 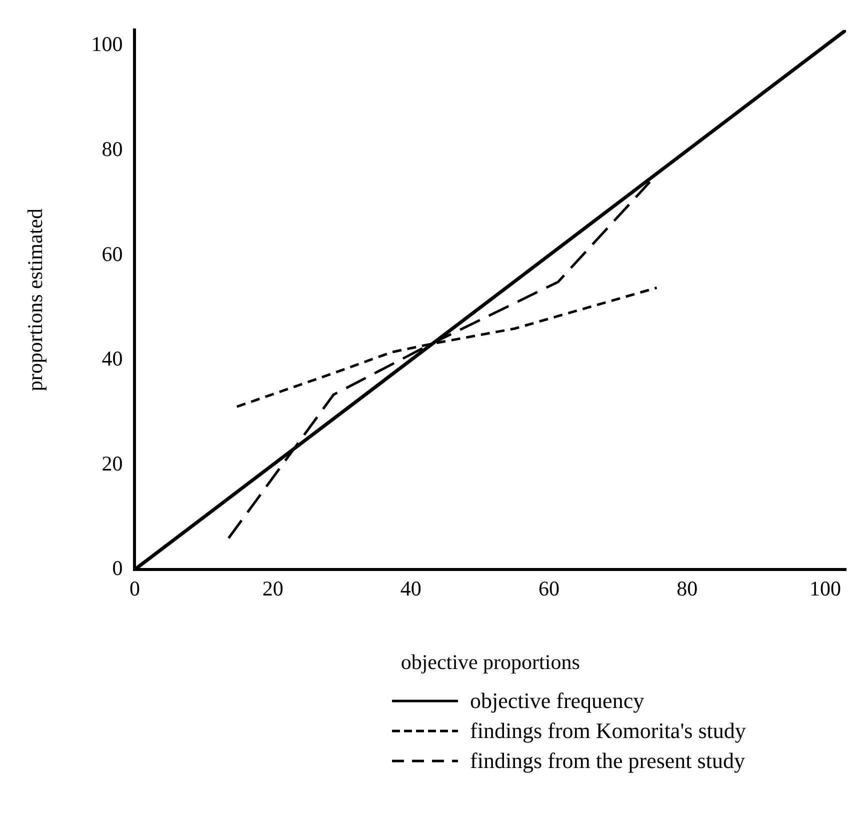 I want to click on y-tick-label: 100, so click(x=107, y=44).